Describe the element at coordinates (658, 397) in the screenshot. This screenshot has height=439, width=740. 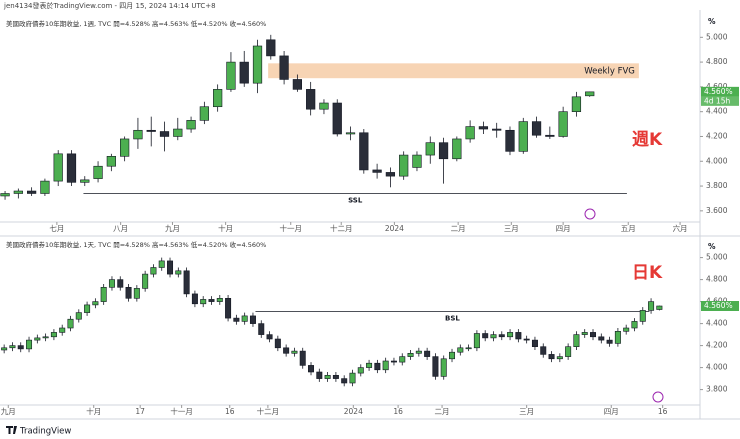
I see `replay-icon` at that location.